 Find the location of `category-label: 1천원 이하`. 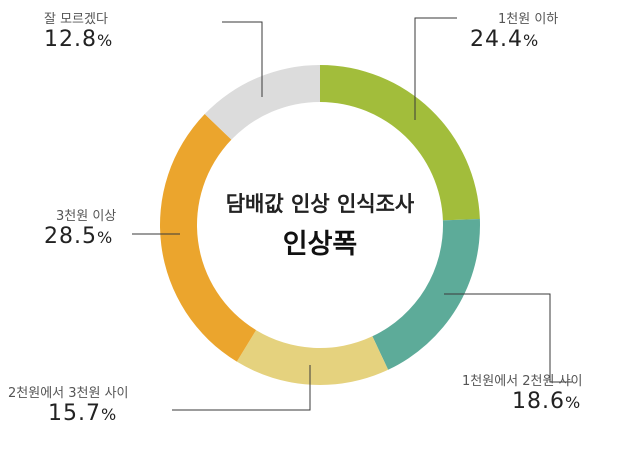

category-label: 1천원 이하 is located at coordinates (528, 19).